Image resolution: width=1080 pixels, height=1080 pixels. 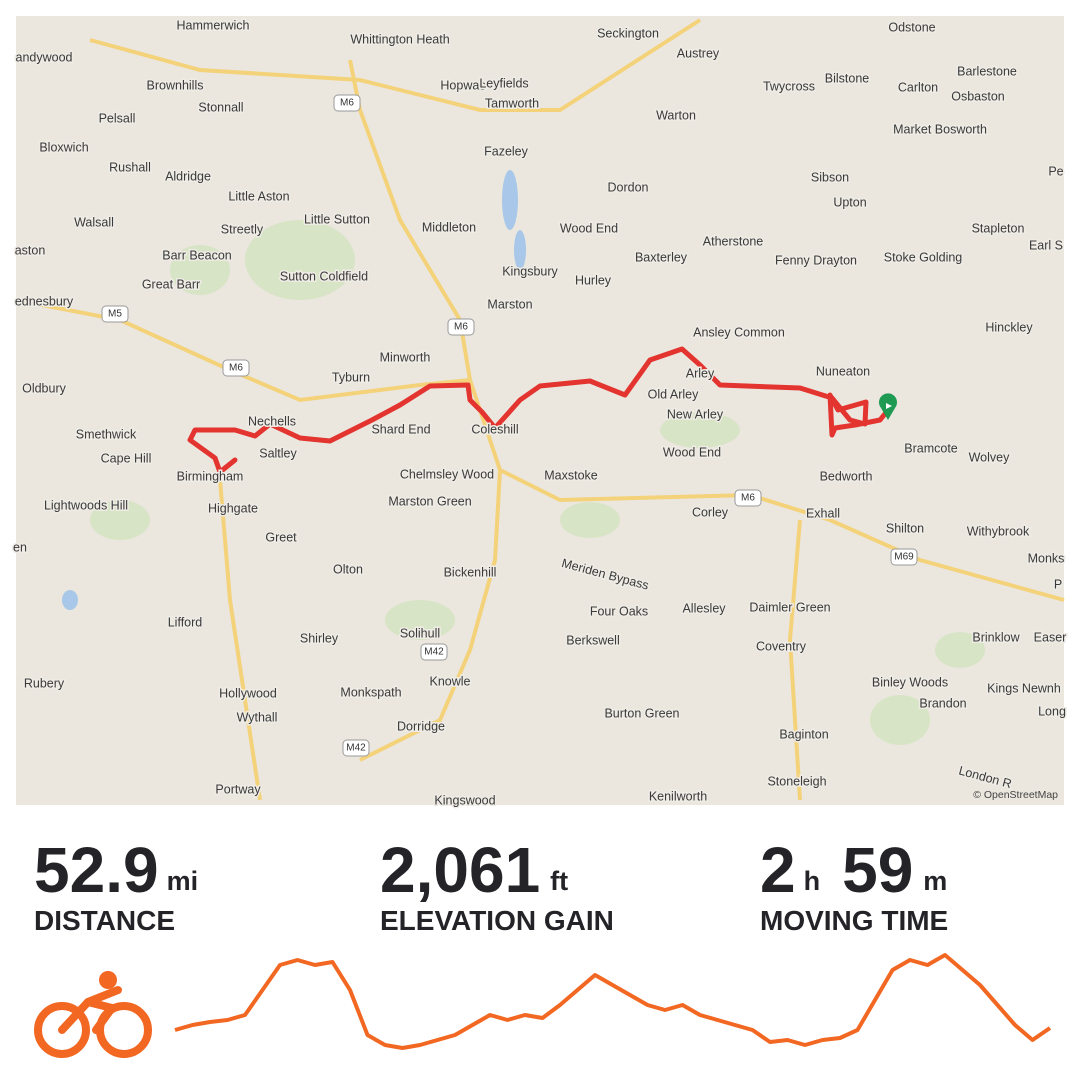 I want to click on place-label: Easer, so click(x=1050, y=637).